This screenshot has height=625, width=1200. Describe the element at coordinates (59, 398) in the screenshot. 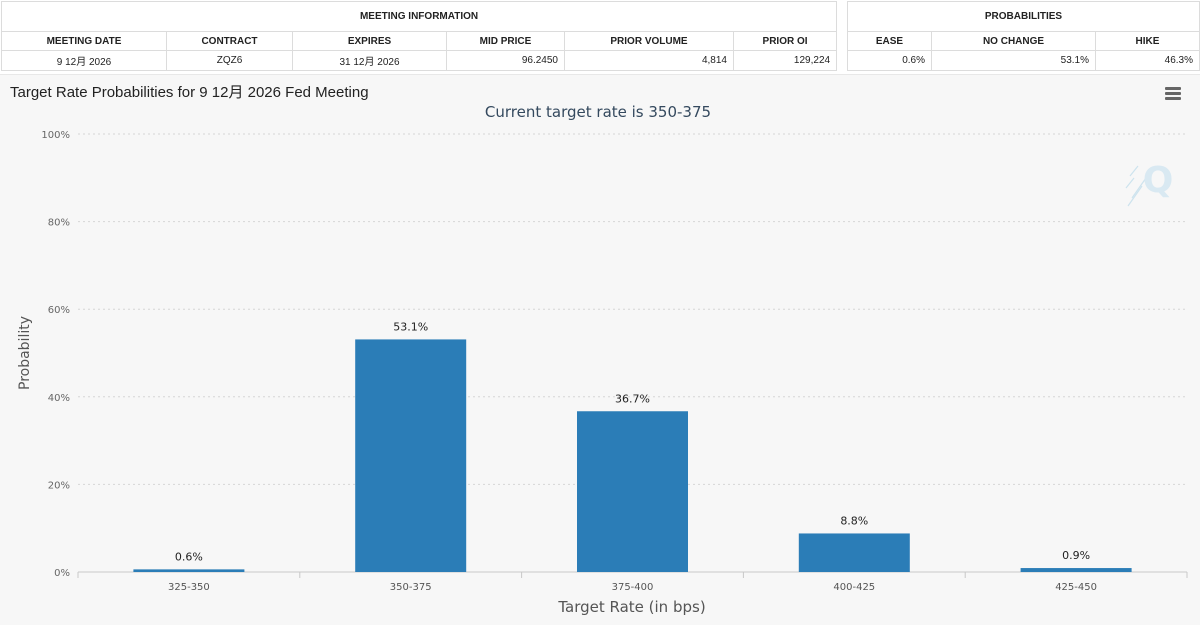

I see `y-tick-label: 40%` at that location.